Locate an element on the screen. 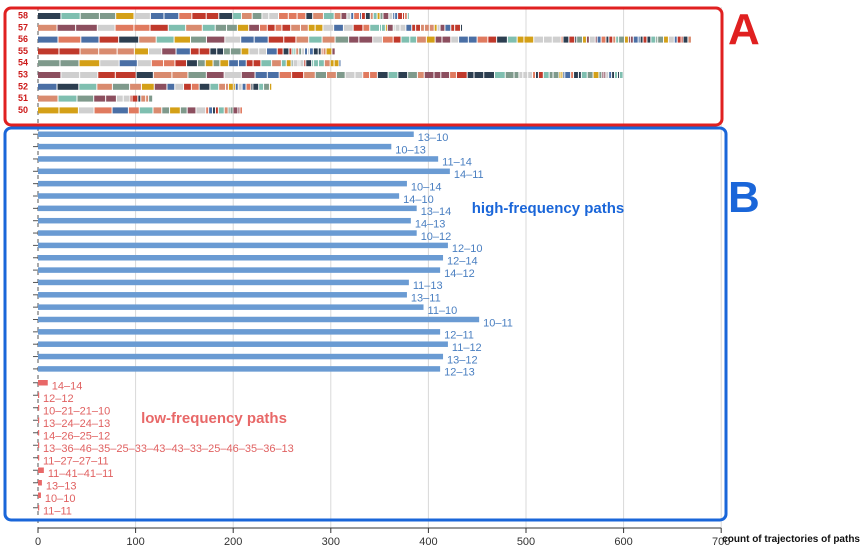  low-bar is located at coordinates (43, 383).